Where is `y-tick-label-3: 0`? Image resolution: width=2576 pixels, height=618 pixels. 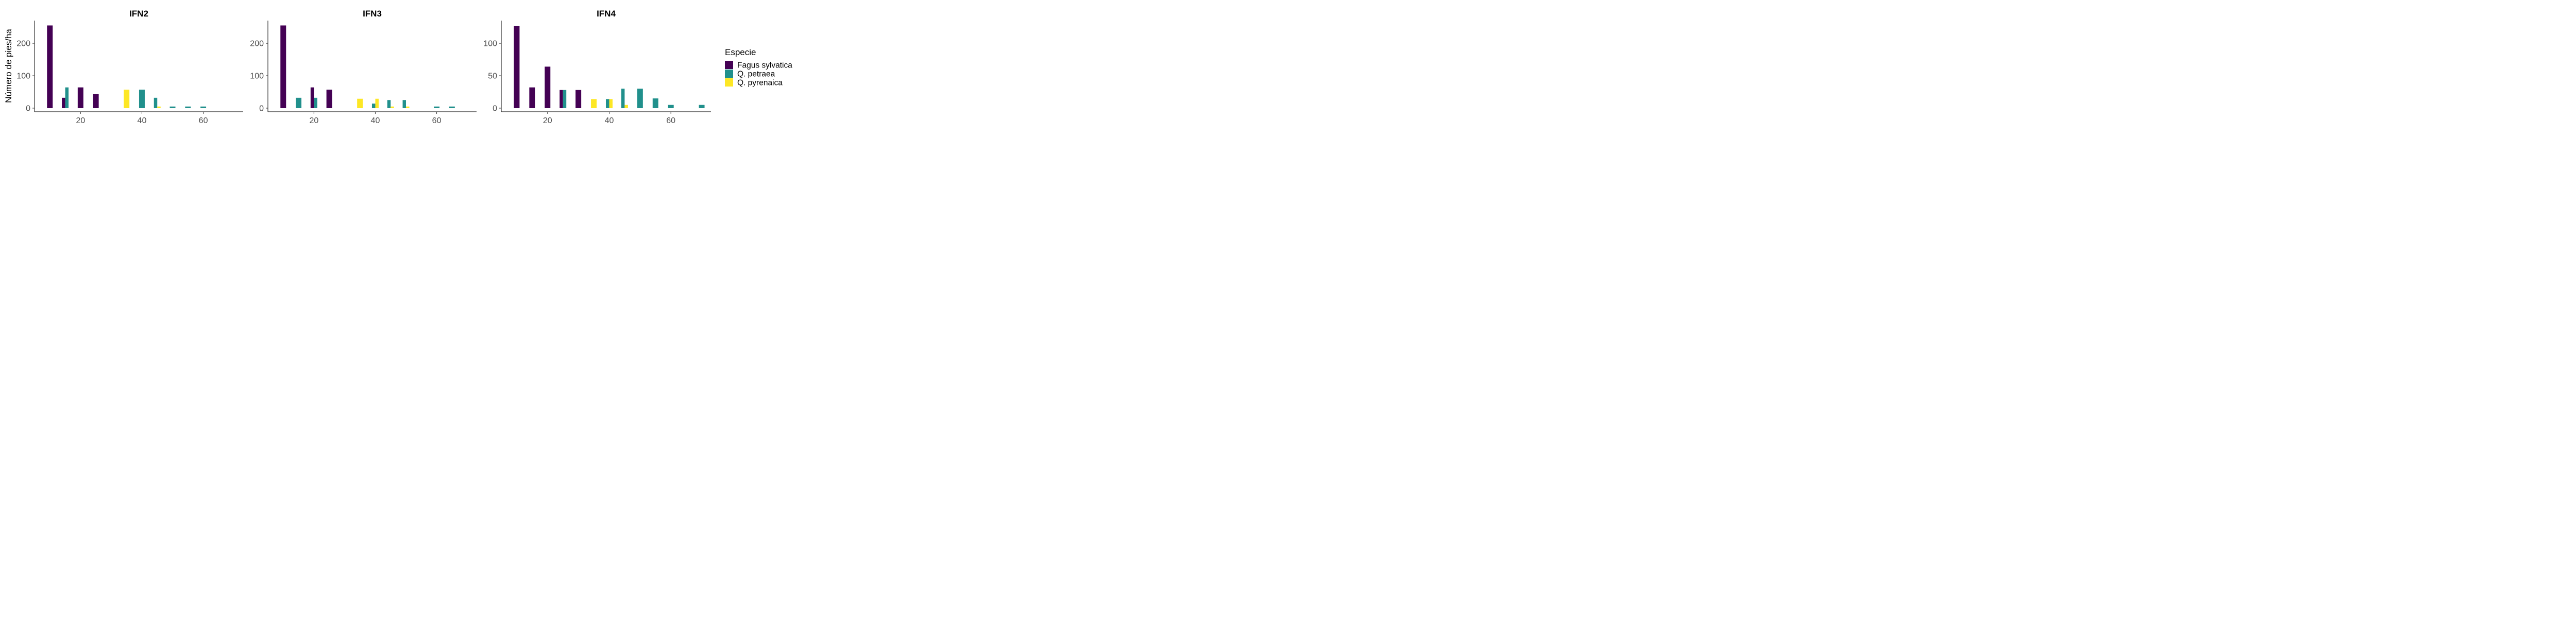 y-tick-label-3: 0 is located at coordinates (495, 109).